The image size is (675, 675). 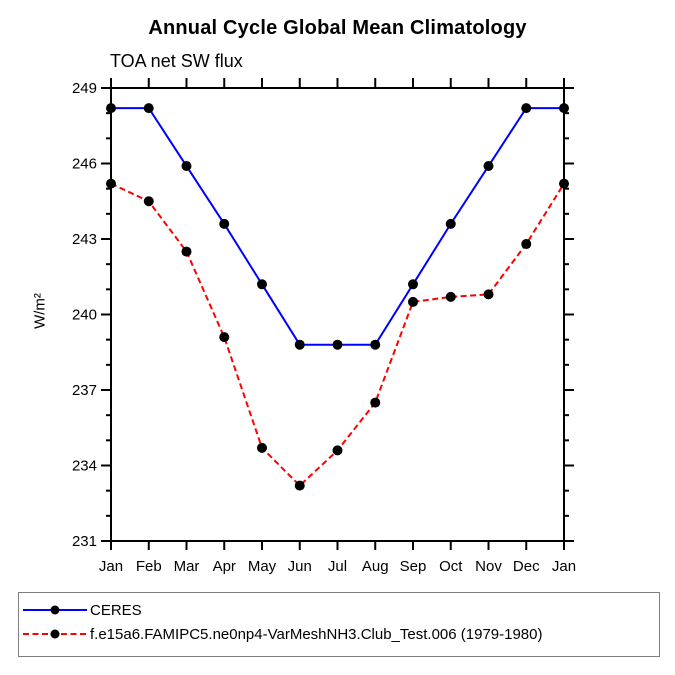 What do you see at coordinates (451, 566) in the screenshot?
I see `svg-text: Oct` at bounding box center [451, 566].